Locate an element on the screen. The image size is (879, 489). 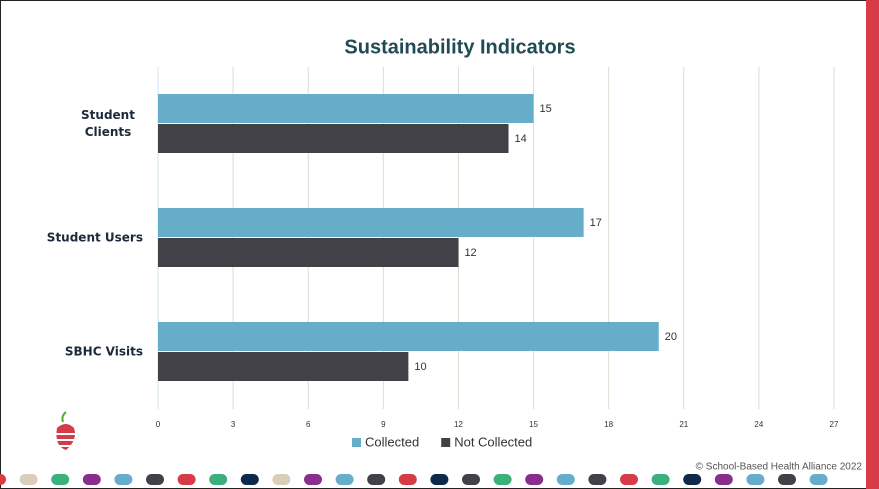
copyright: © School-Based Health Alliance 2022 is located at coordinates (779, 467).